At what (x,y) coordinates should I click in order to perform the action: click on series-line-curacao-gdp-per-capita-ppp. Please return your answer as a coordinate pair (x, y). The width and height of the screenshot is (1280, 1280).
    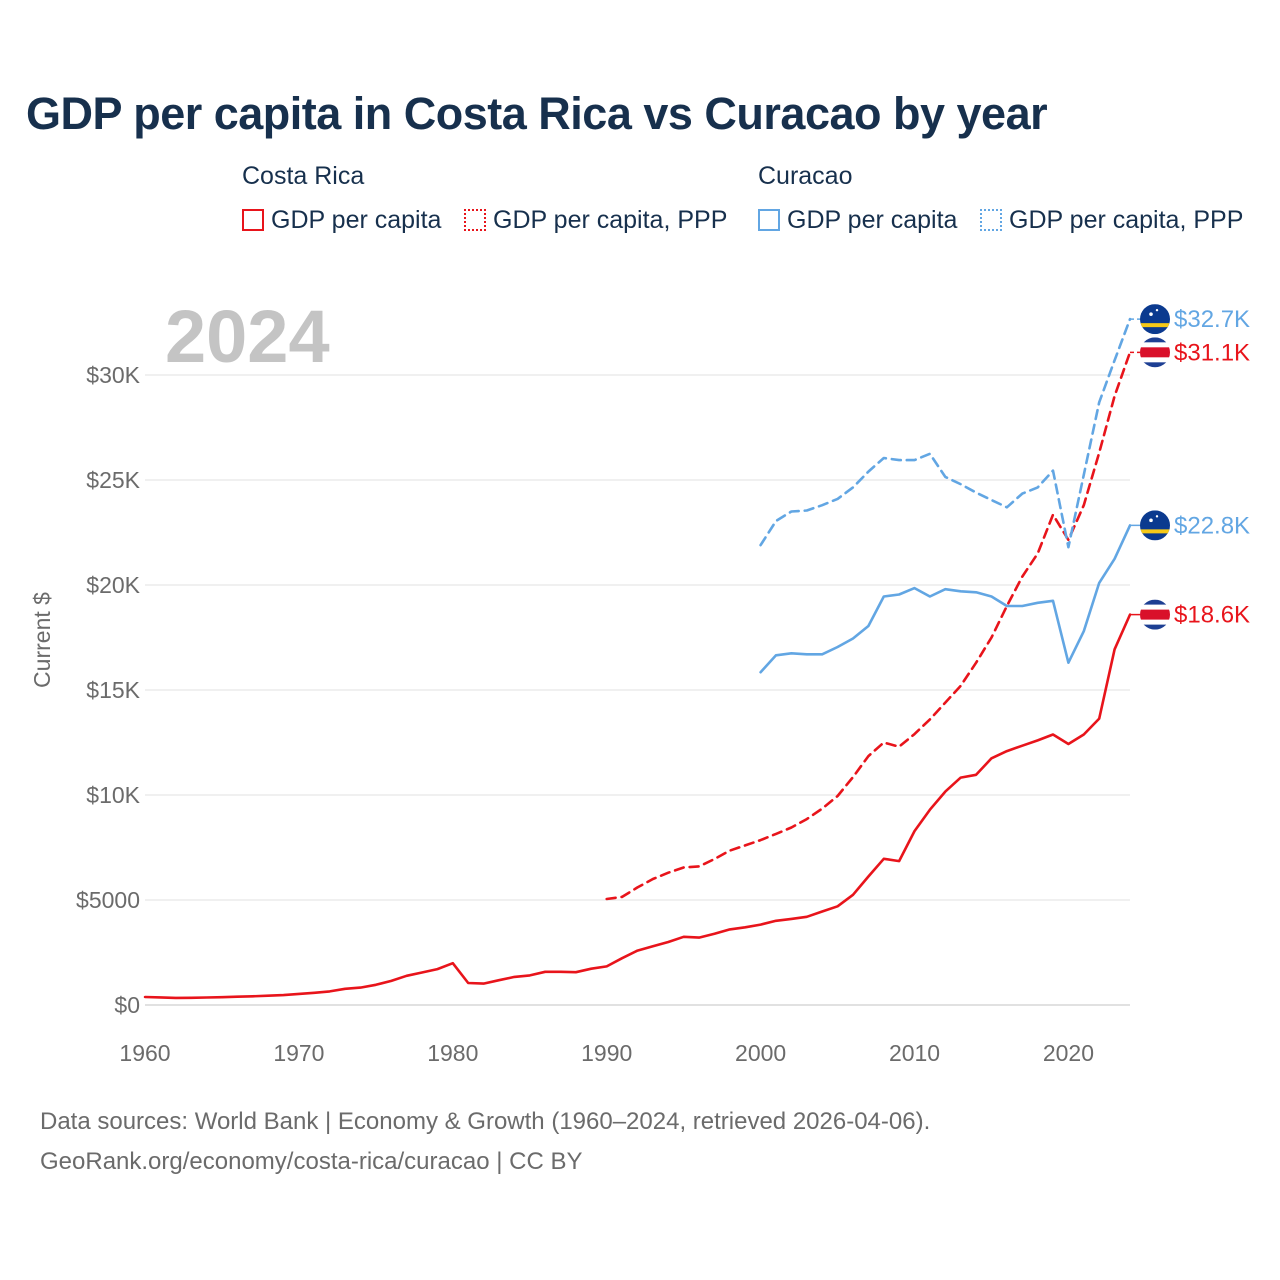
    Looking at the image, I should click on (945, 433).